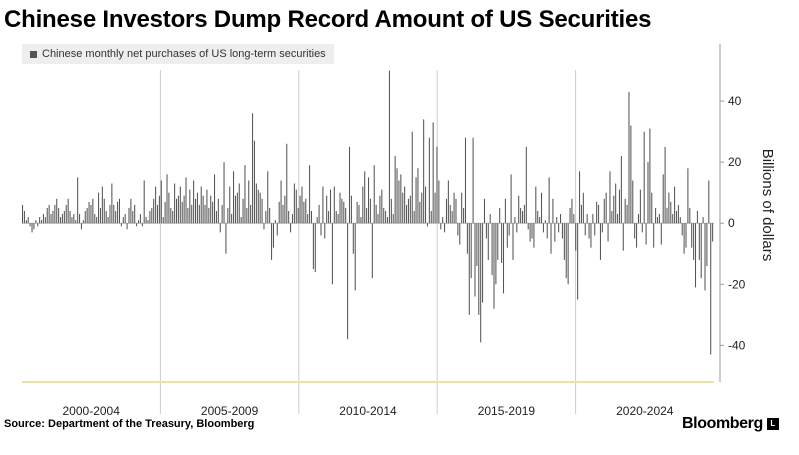 Image resolution: width=799 pixels, height=455 pixels. I want to click on y-tick-label: 40, so click(735, 101).